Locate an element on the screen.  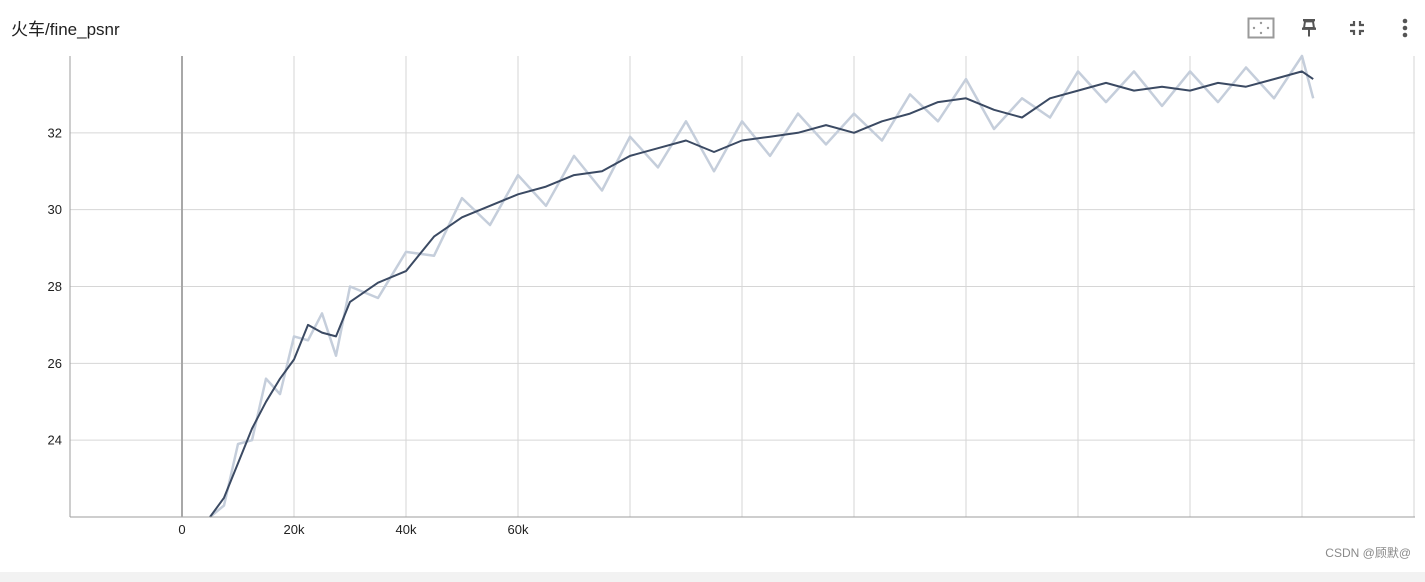
card-title: 火车/fine_psnr is located at coordinates (65, 29).